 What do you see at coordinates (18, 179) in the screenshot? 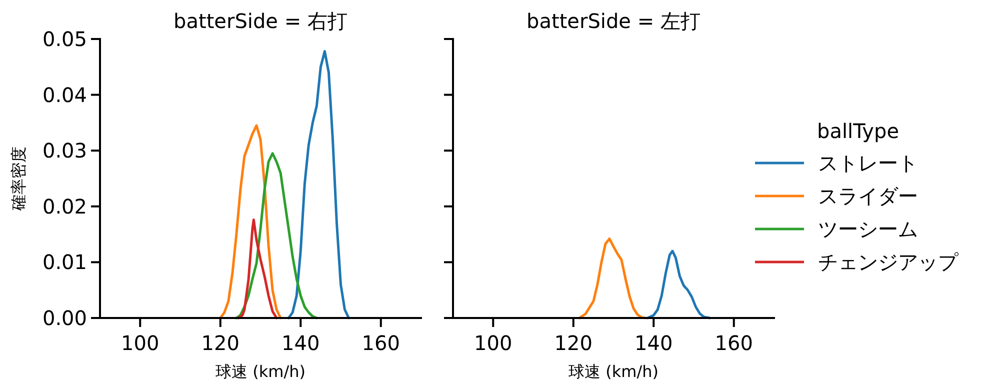
I see `y-axis-title: 確率密度` at bounding box center [18, 179].